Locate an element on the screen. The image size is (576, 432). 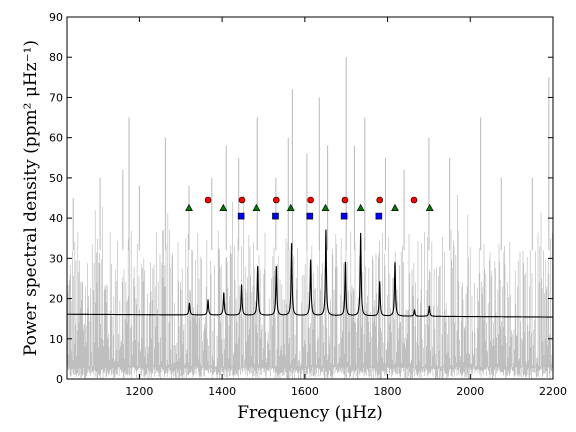
y-tick-label: 50 is located at coordinates (56, 178).